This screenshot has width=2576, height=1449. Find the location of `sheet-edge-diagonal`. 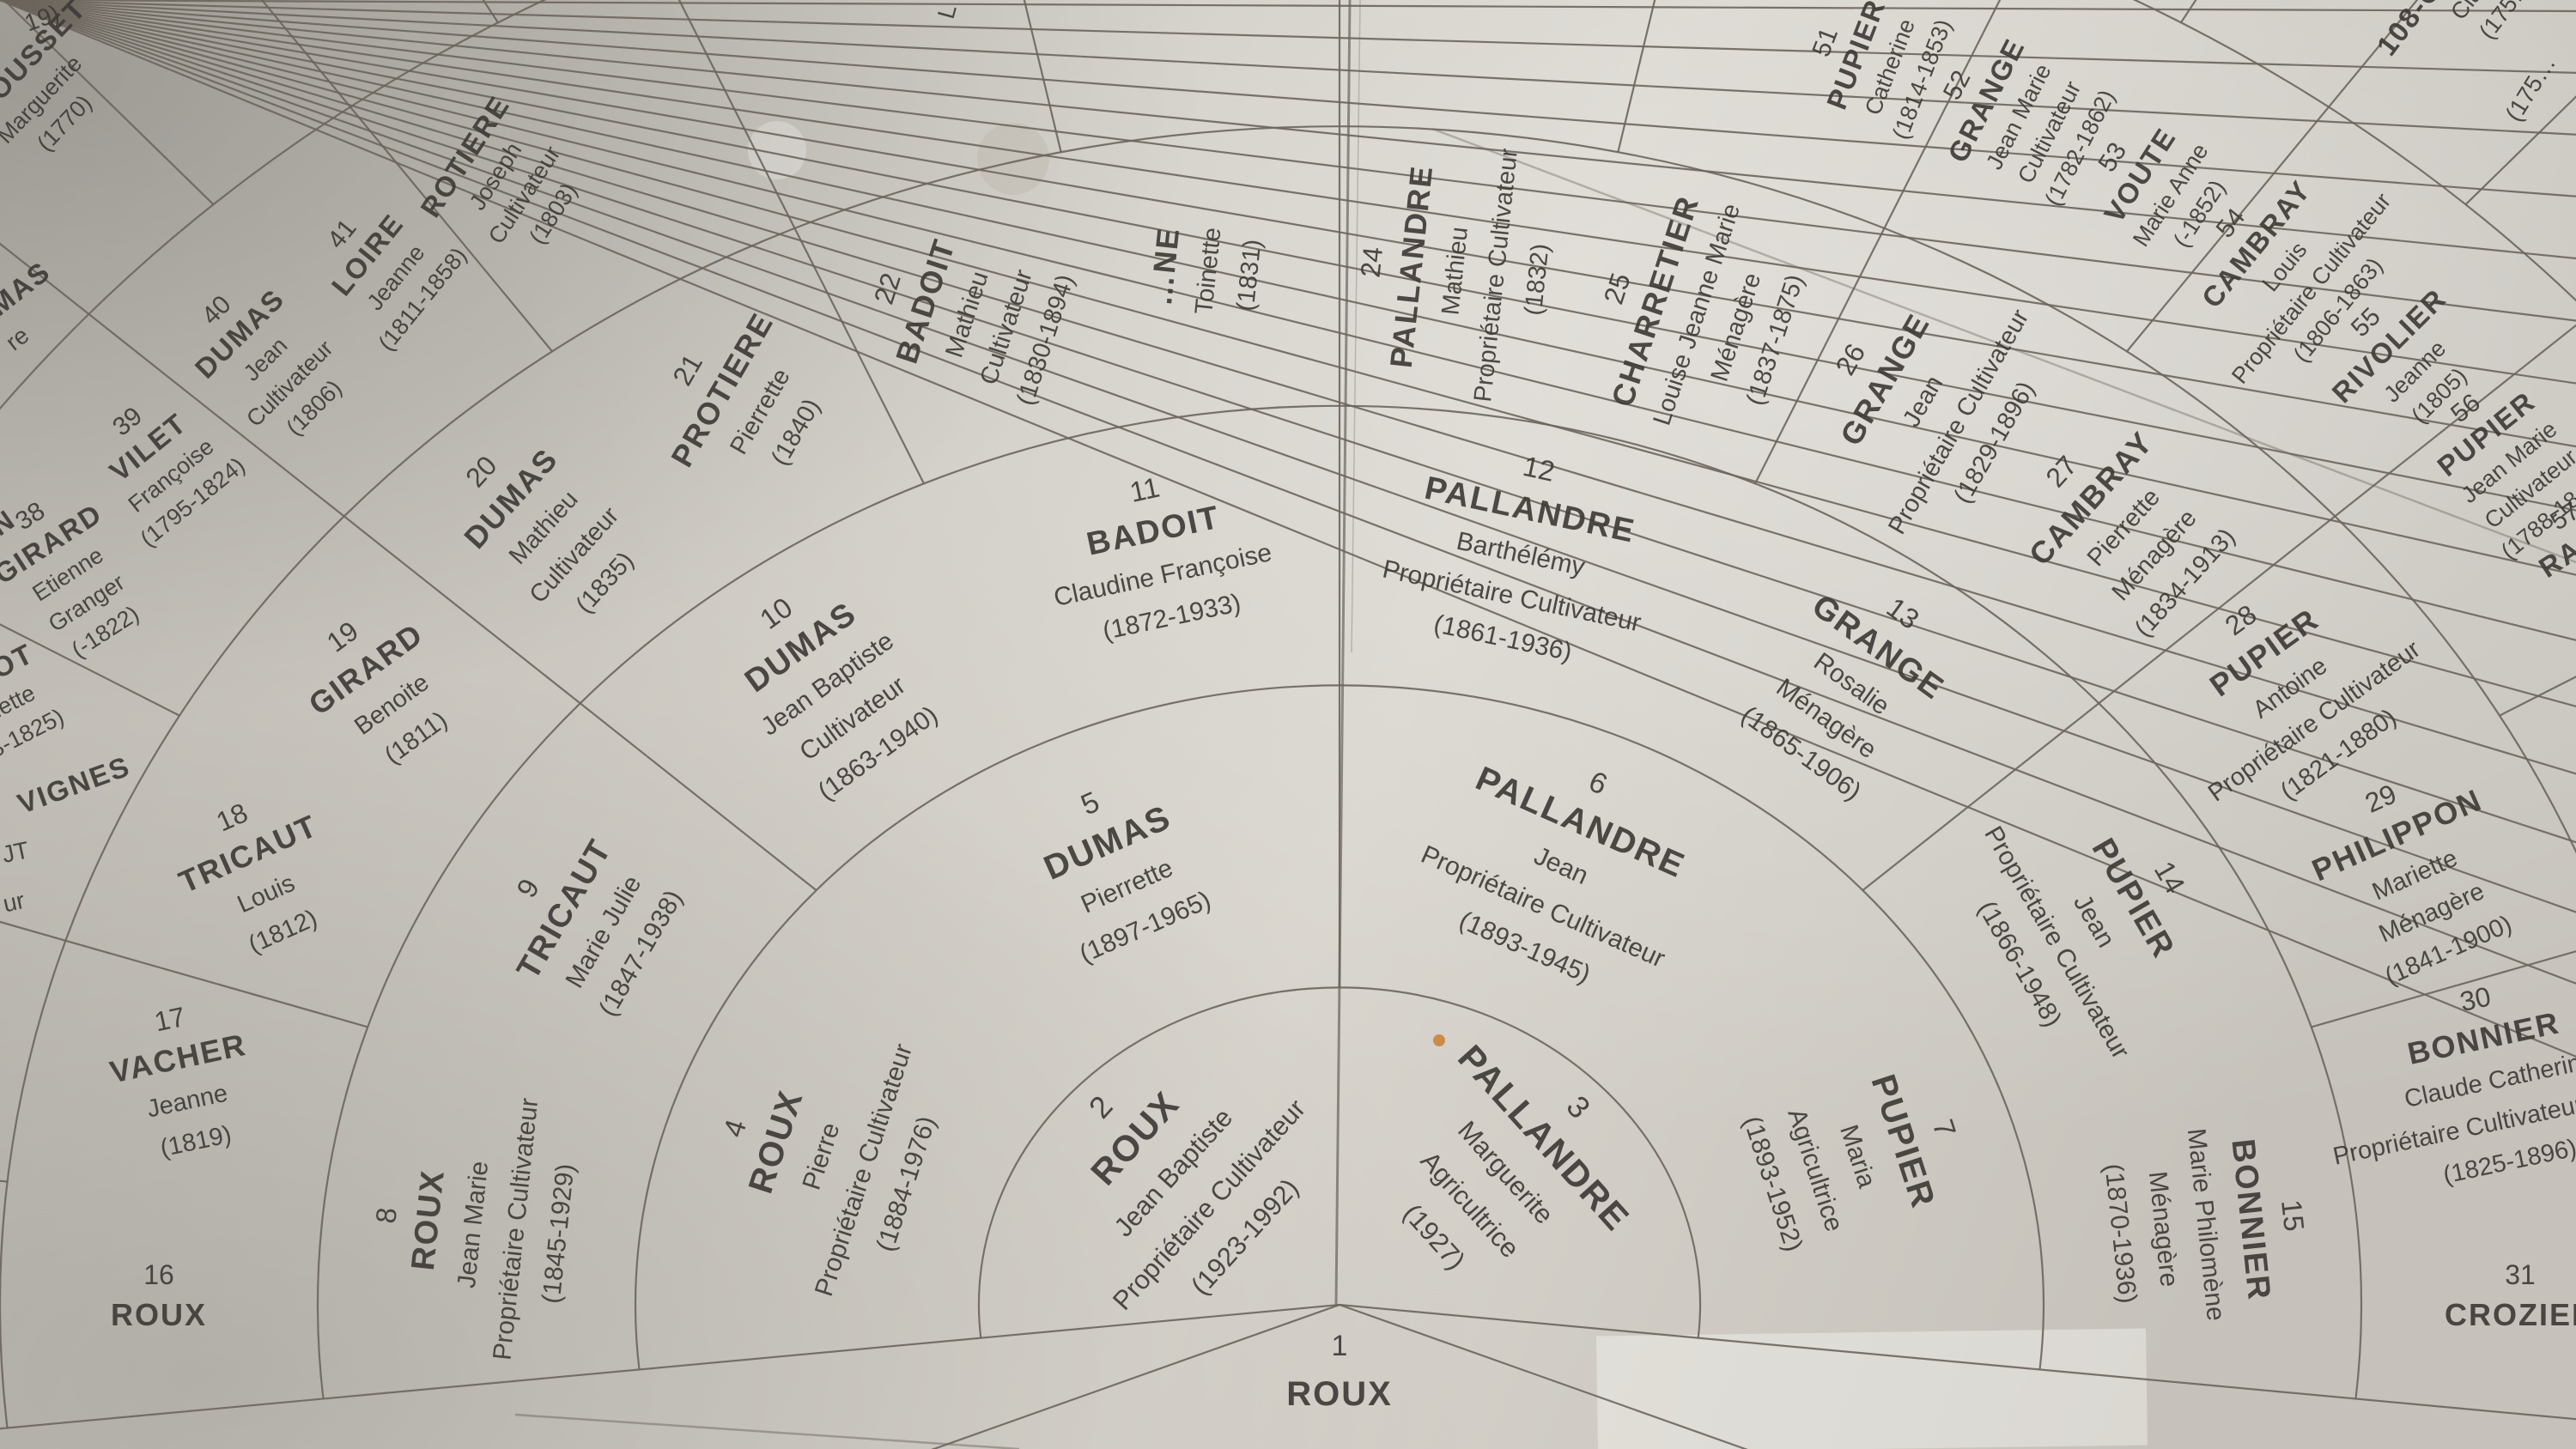

sheet-edge-diagonal is located at coordinates (2004, 345).